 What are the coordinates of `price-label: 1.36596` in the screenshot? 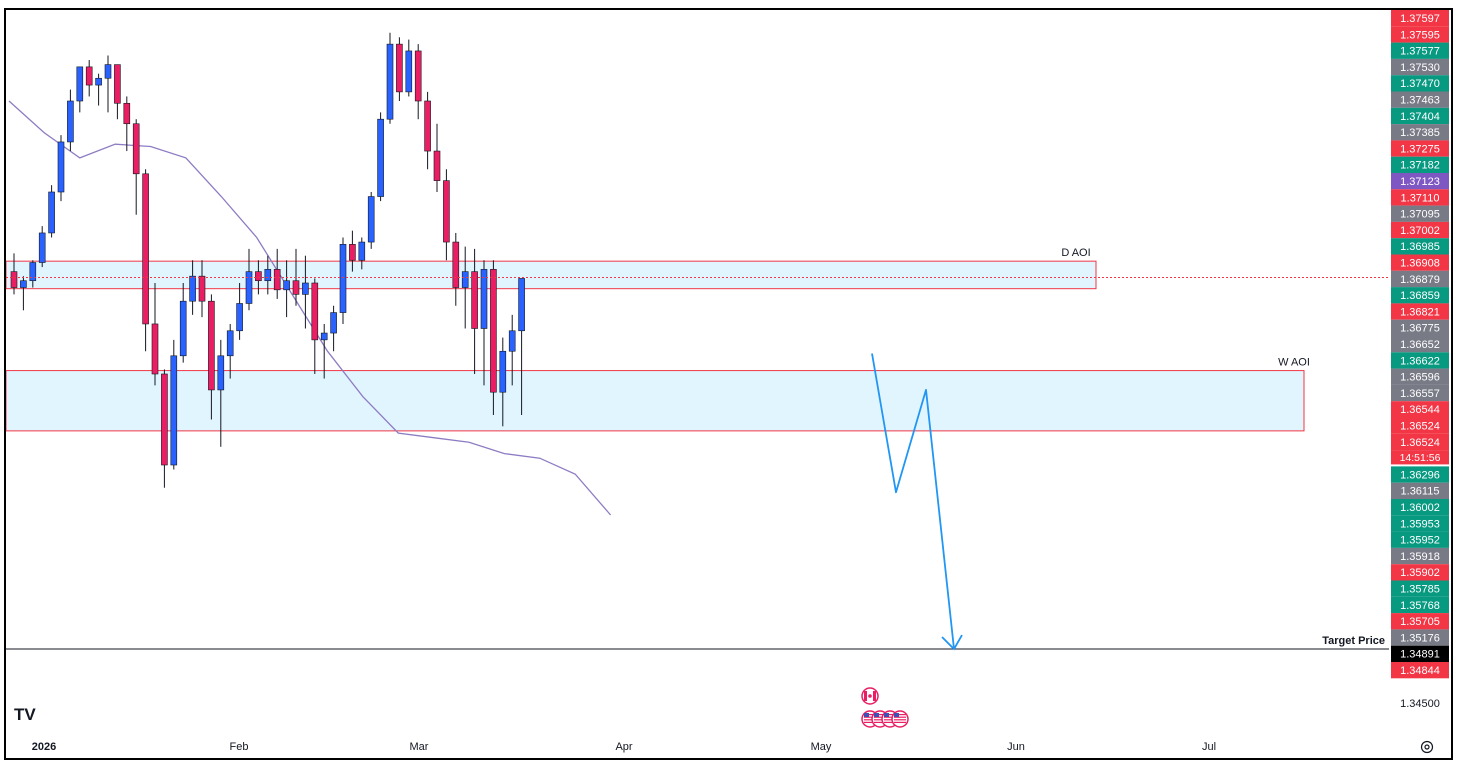 It's located at (1420, 376).